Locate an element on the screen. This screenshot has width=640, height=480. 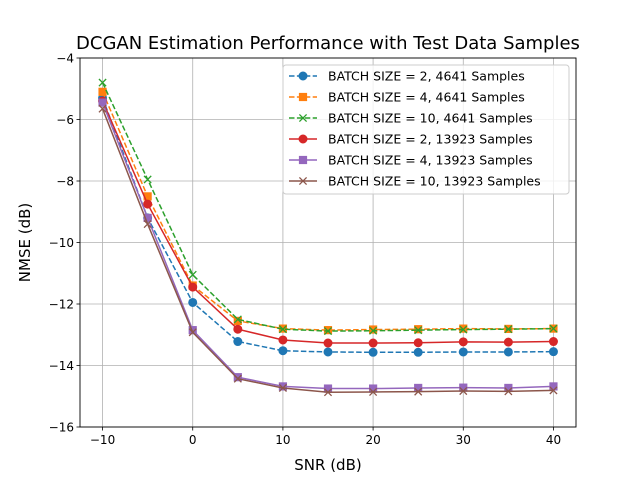
legend-label: BATCH SIZE = 10, 4641 Samples is located at coordinates (430, 118).